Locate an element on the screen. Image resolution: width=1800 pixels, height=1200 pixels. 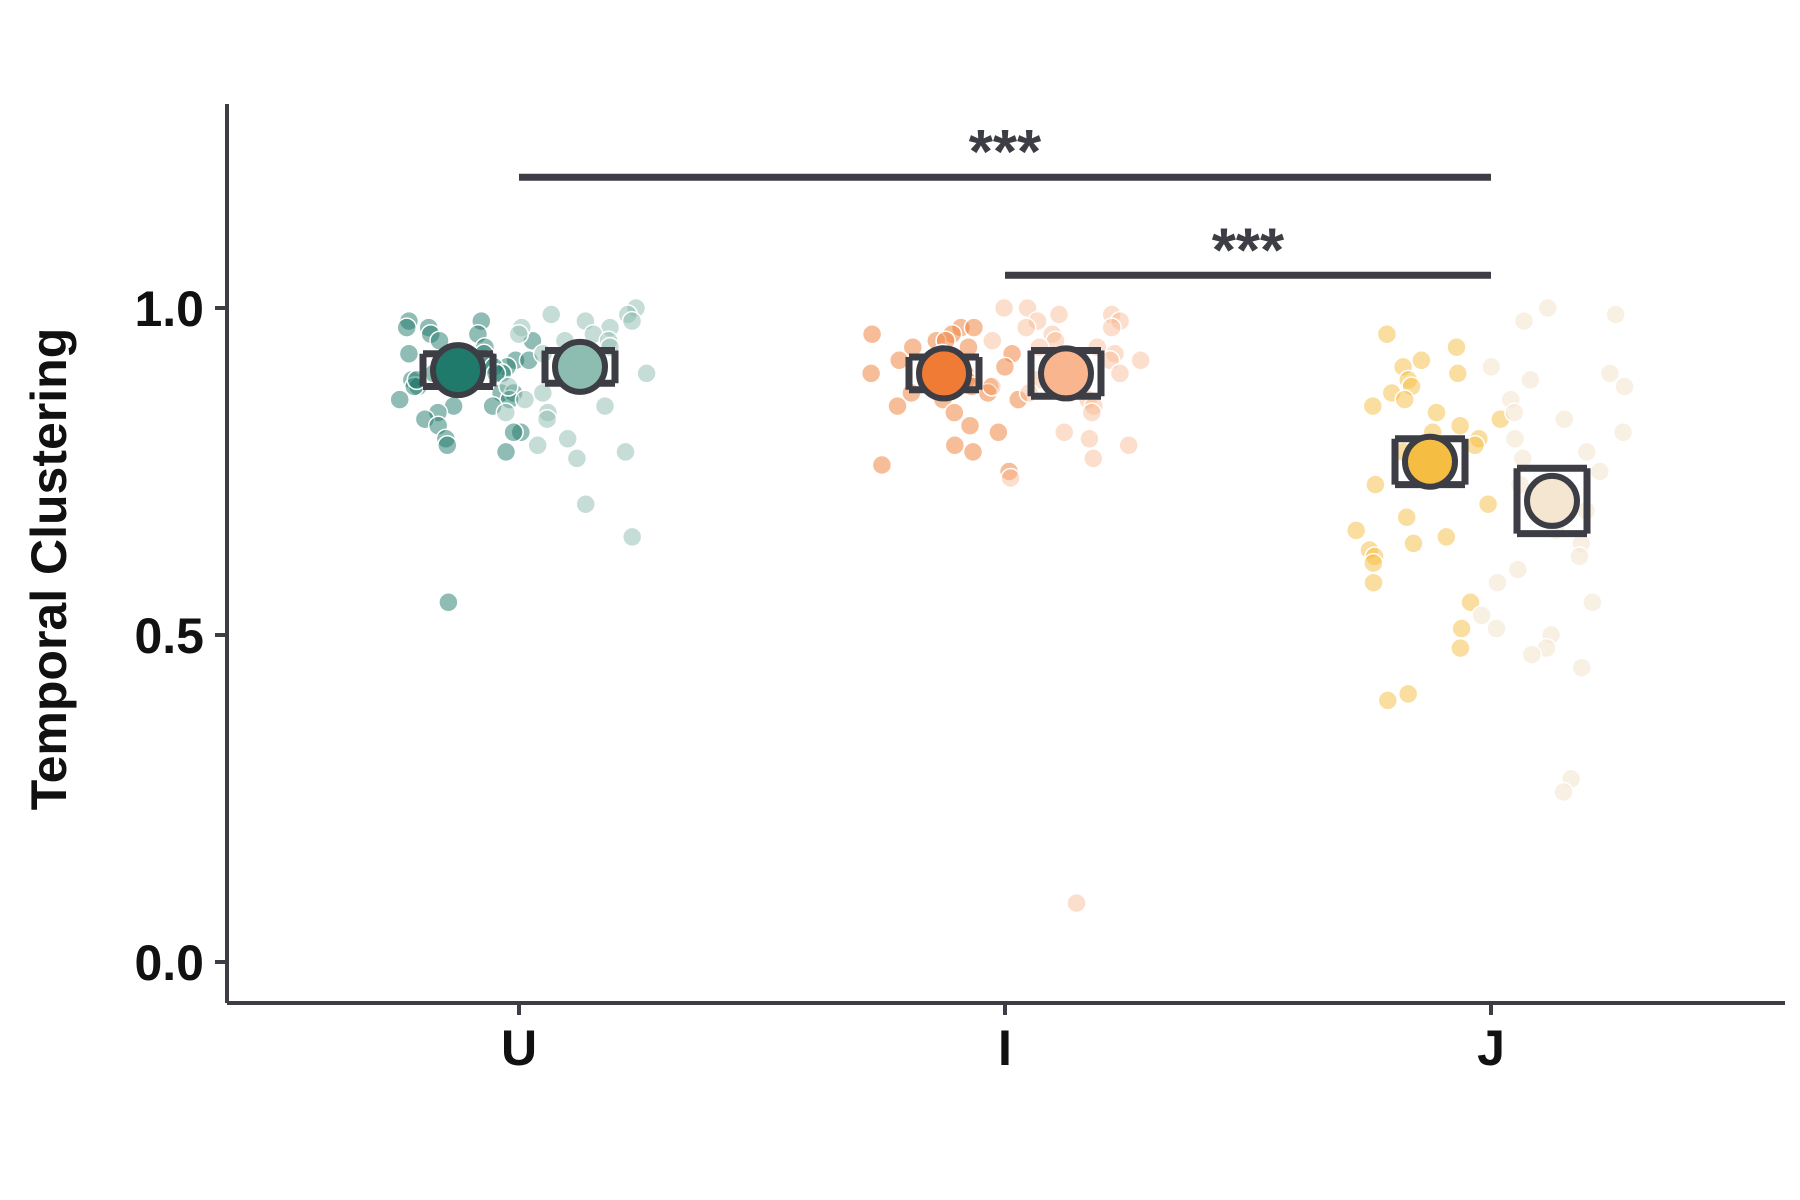
significance-layer: *** *** is located at coordinates (1005, 201).